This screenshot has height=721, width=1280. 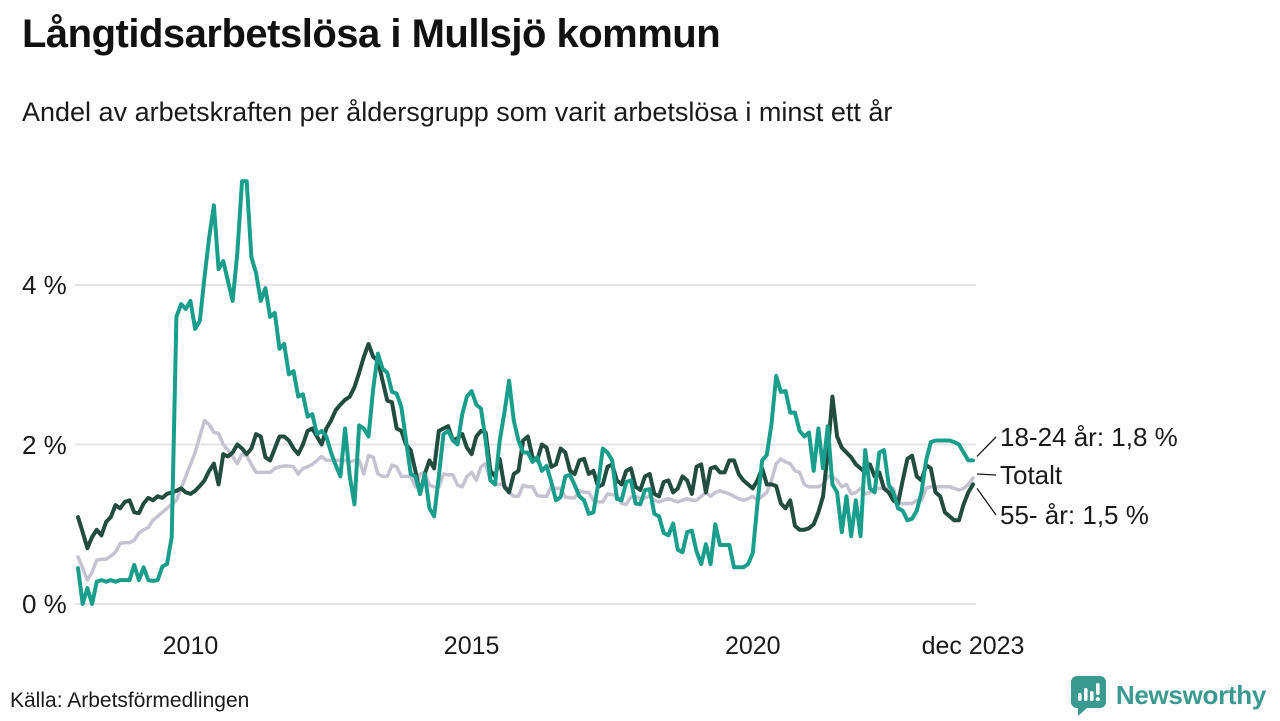 I want to click on page-title: Långtidsarbetslösa i Mullsjö kommun, so click(x=371, y=34).